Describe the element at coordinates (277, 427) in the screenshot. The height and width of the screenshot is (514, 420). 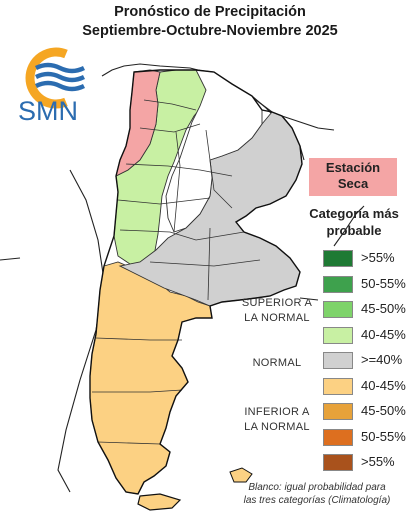
I see `category-inferior-line-2: LA NORMAL` at that location.